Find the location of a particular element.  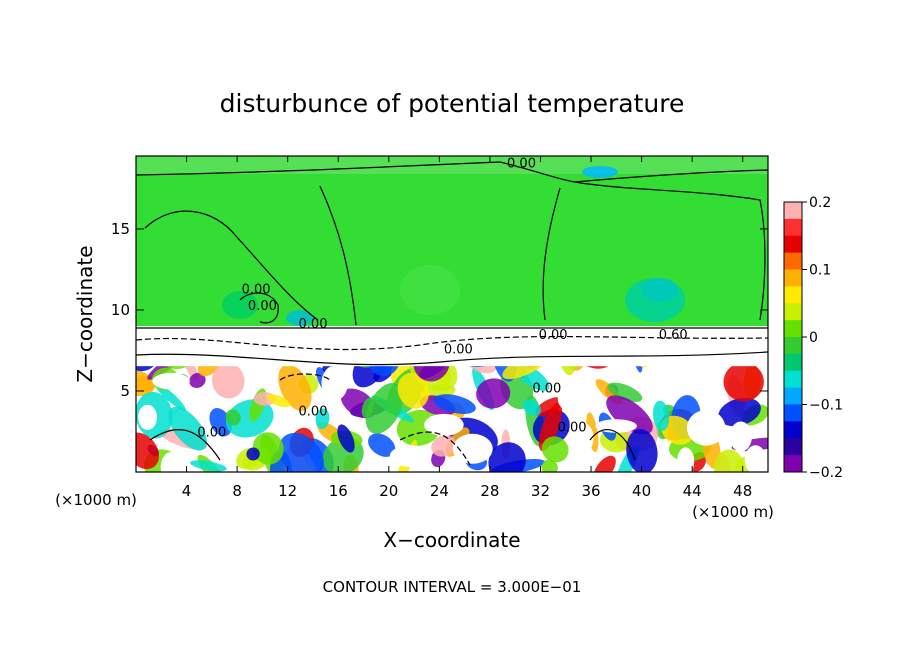

contour-lower-b is located at coordinates (185, 445).